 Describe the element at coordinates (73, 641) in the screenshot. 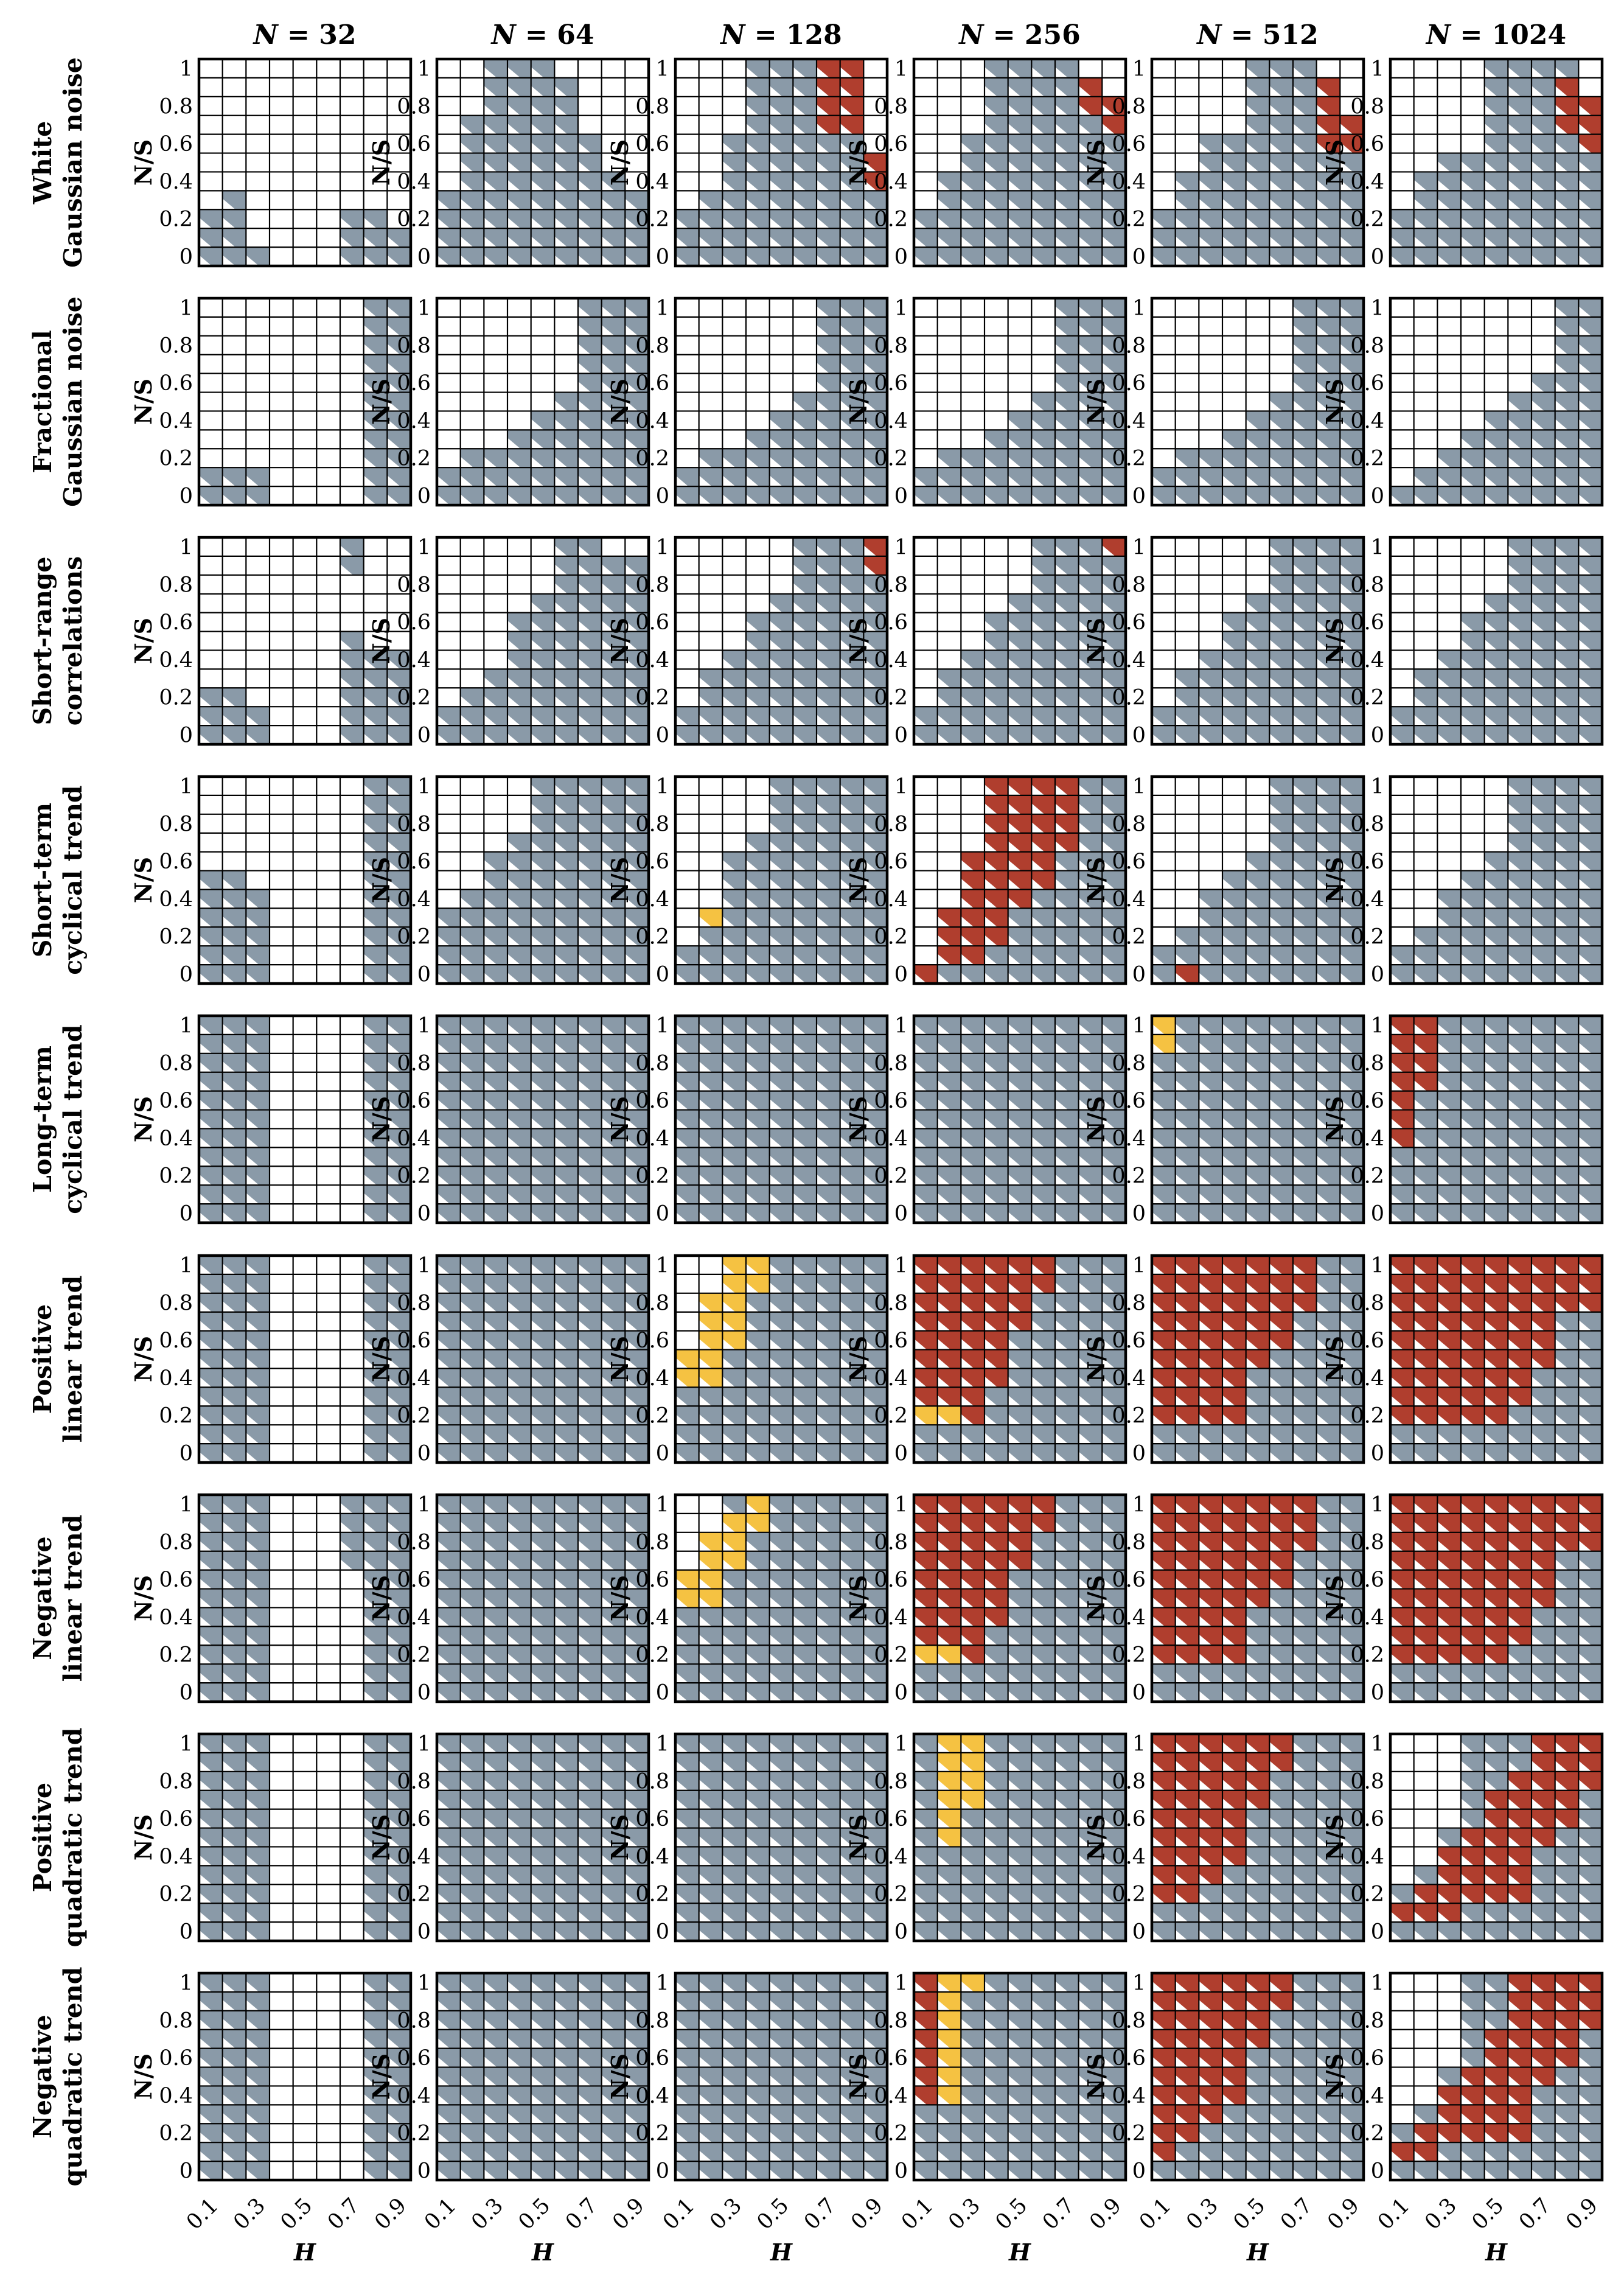

I see `row-title-line: correlations` at that location.